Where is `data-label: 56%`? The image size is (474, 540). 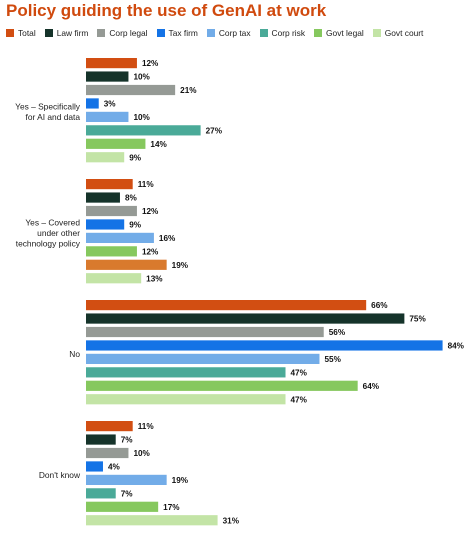 data-label: 56% is located at coordinates (337, 332).